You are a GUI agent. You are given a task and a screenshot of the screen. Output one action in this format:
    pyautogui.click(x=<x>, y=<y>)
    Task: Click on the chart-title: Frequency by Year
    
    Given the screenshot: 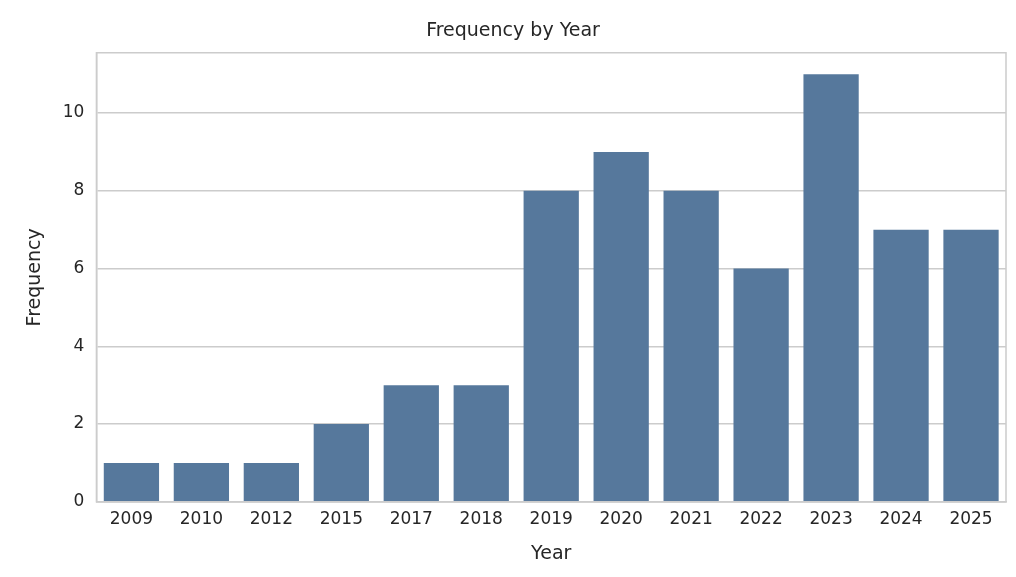 What is the action you would take?
    pyautogui.click(x=513, y=29)
    